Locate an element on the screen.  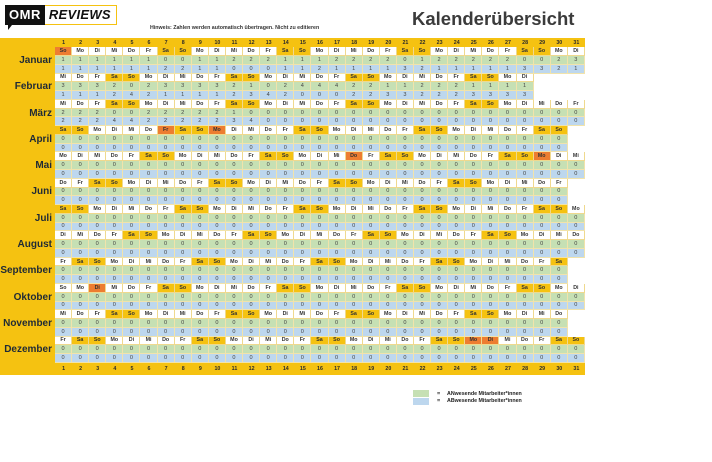
day-number-footer: 26 is located at coordinates (491, 368).